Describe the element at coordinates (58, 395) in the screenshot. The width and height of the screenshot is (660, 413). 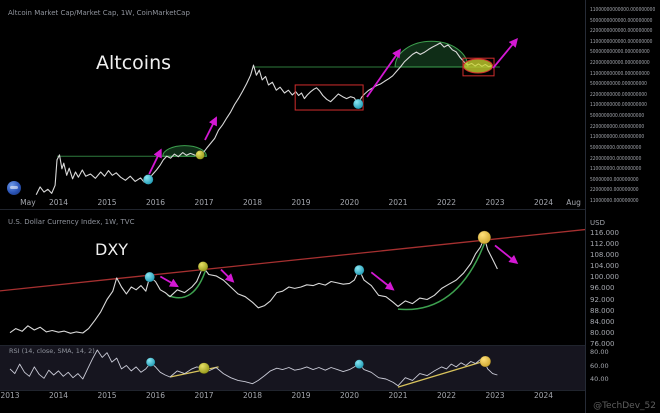
I see `x-axis-tick: 2014` at that location.